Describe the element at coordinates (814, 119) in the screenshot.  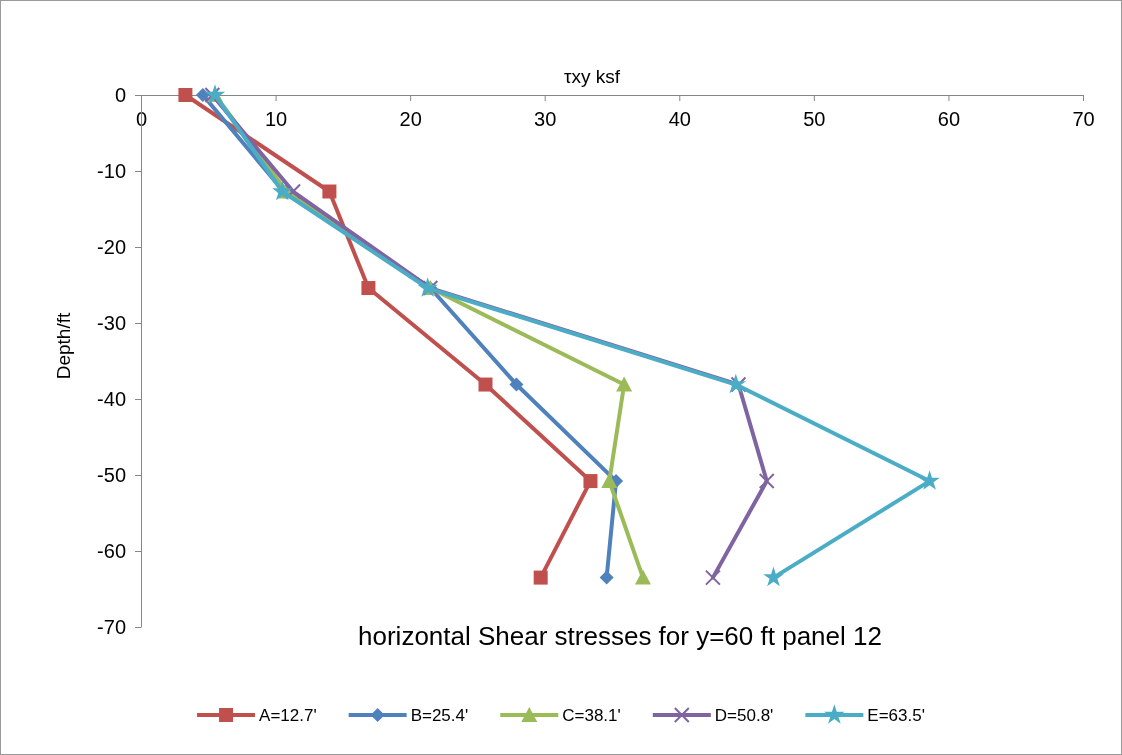
I see `x-tick-label: 50` at that location.